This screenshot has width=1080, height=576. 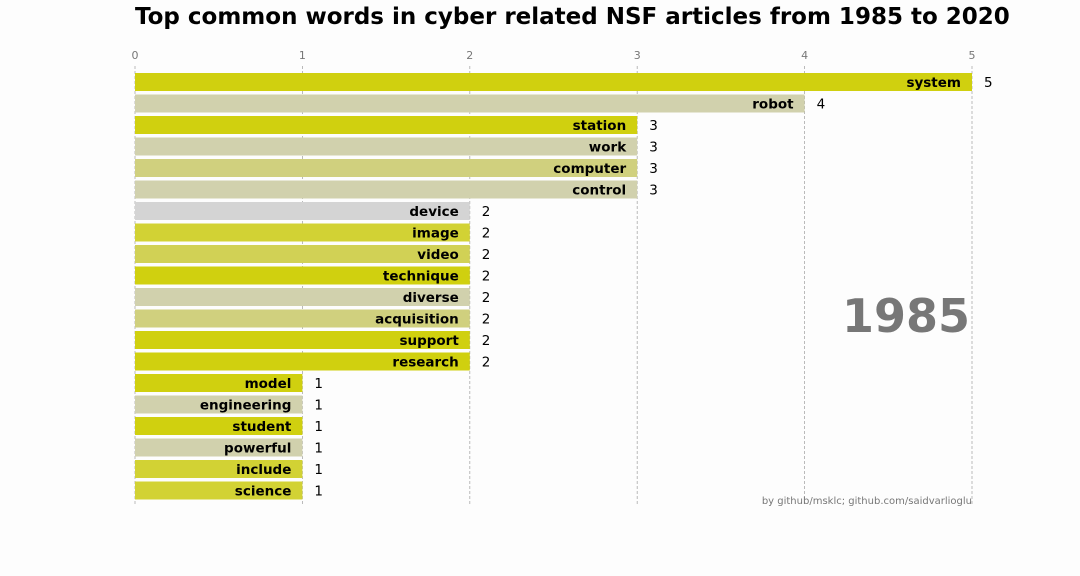 I want to click on bar-label: student, so click(x=262, y=427).